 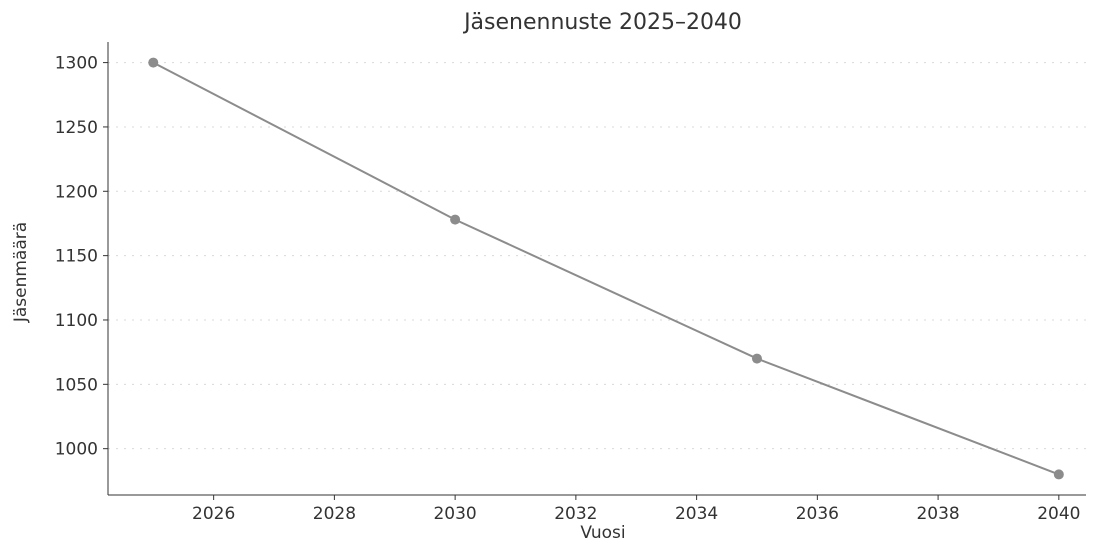 I want to click on x-tick-label: 2038, so click(x=937, y=514).